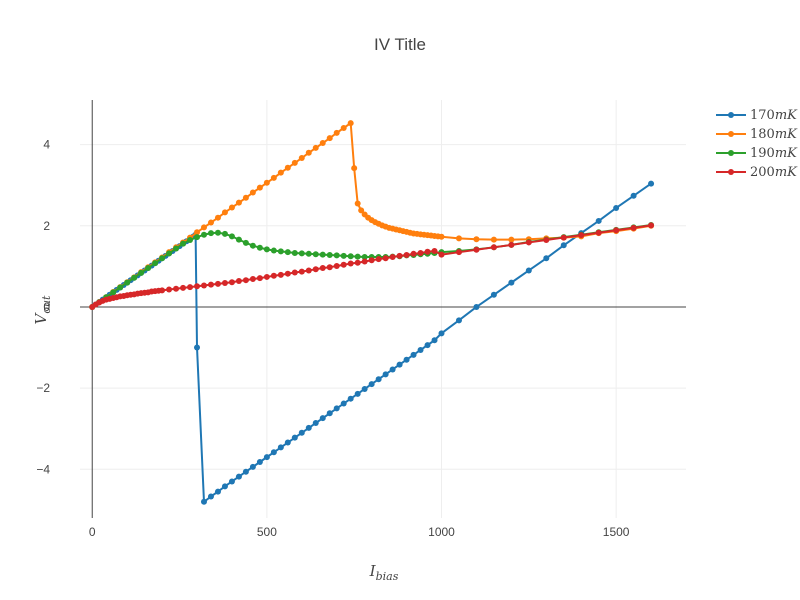 The height and width of the screenshot is (600, 800). What do you see at coordinates (616, 532) in the screenshot?
I see `x-tick-label: 1500` at bounding box center [616, 532].